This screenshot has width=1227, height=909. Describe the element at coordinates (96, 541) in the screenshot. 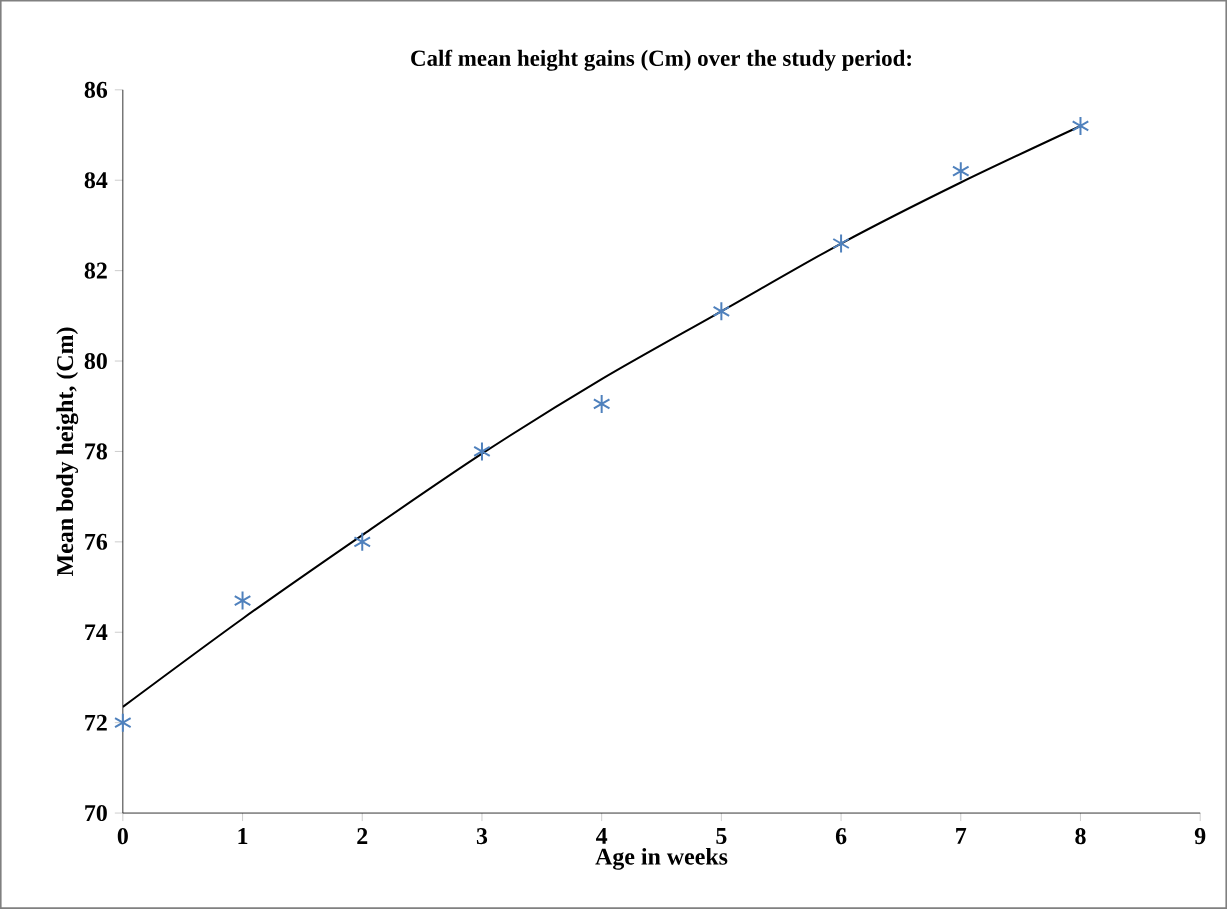

I see `y-tick-label: 76` at that location.